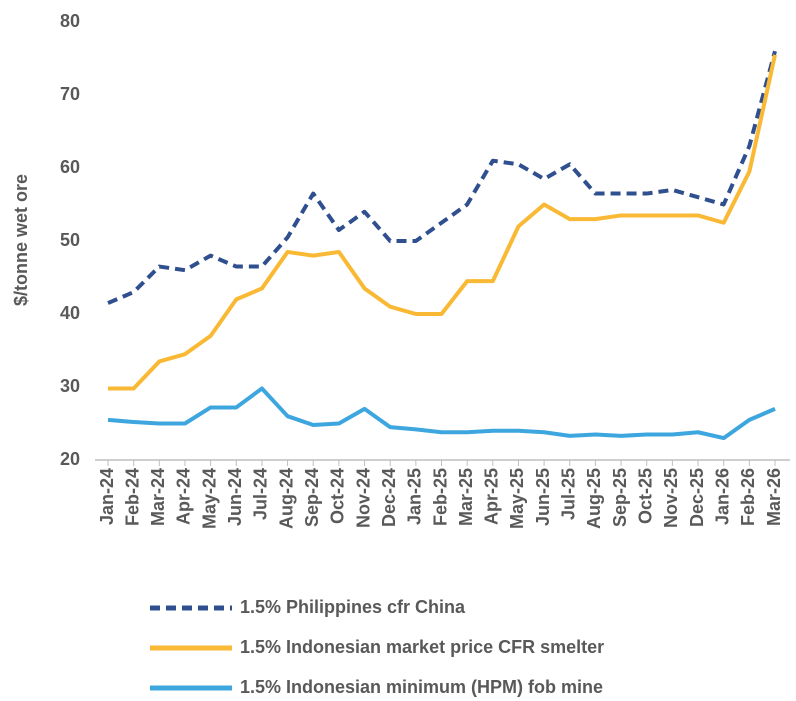  Describe the element at coordinates (132, 497) in the screenshot. I see `x-tick-label: Feb-24` at that location.